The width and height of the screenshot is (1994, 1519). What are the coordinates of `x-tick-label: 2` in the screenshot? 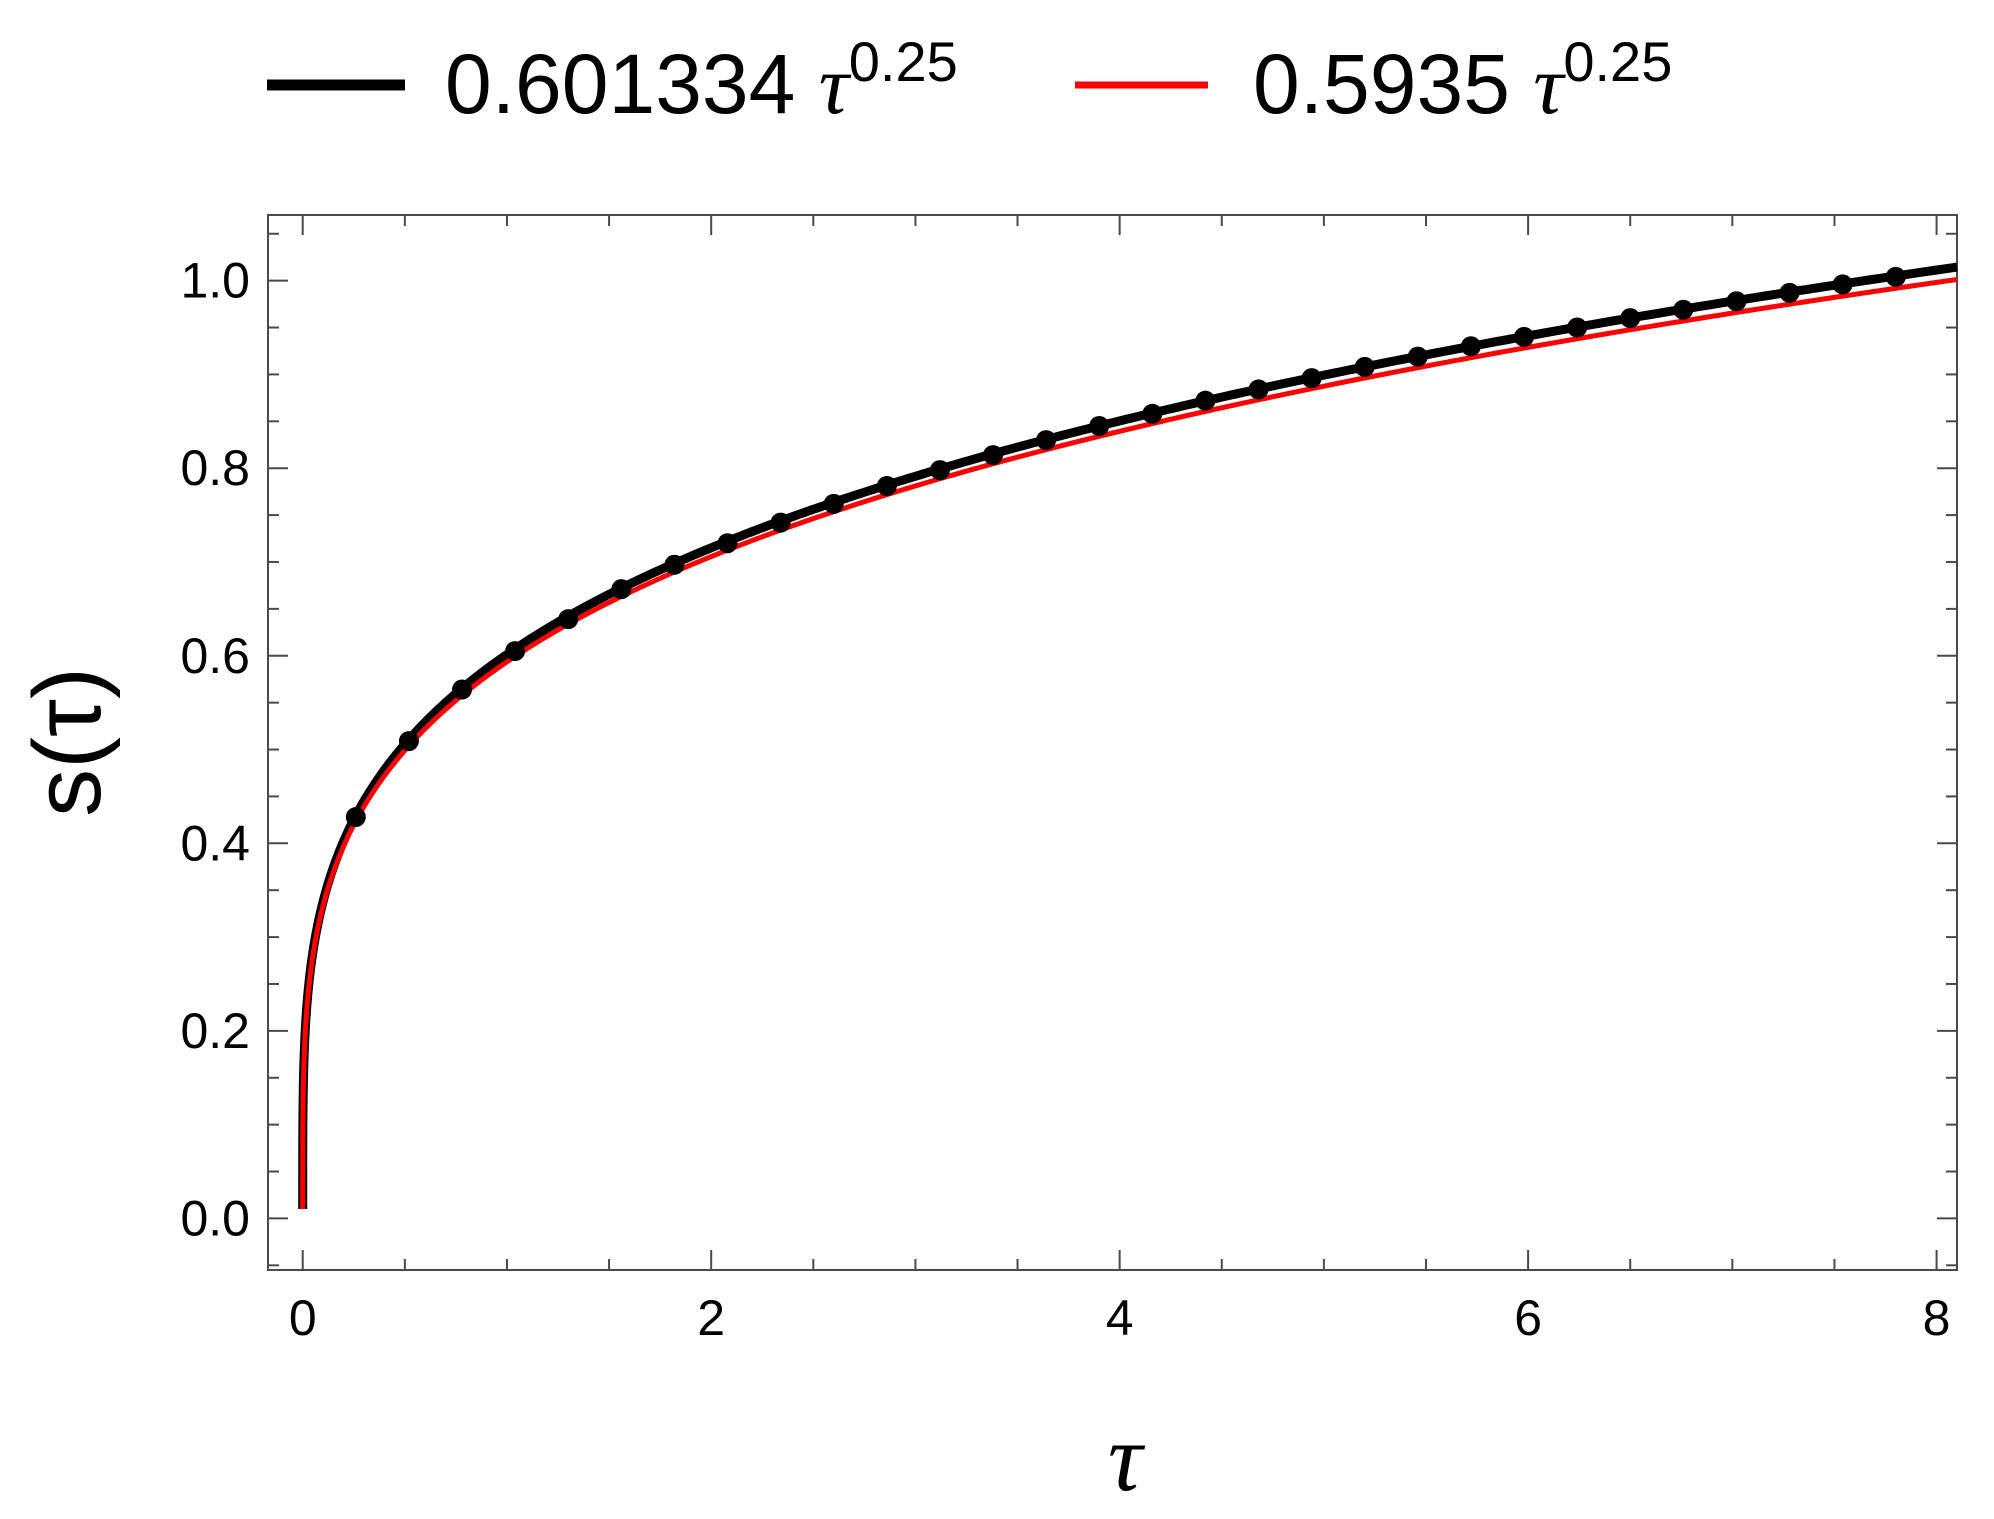 It's located at (711, 1318).